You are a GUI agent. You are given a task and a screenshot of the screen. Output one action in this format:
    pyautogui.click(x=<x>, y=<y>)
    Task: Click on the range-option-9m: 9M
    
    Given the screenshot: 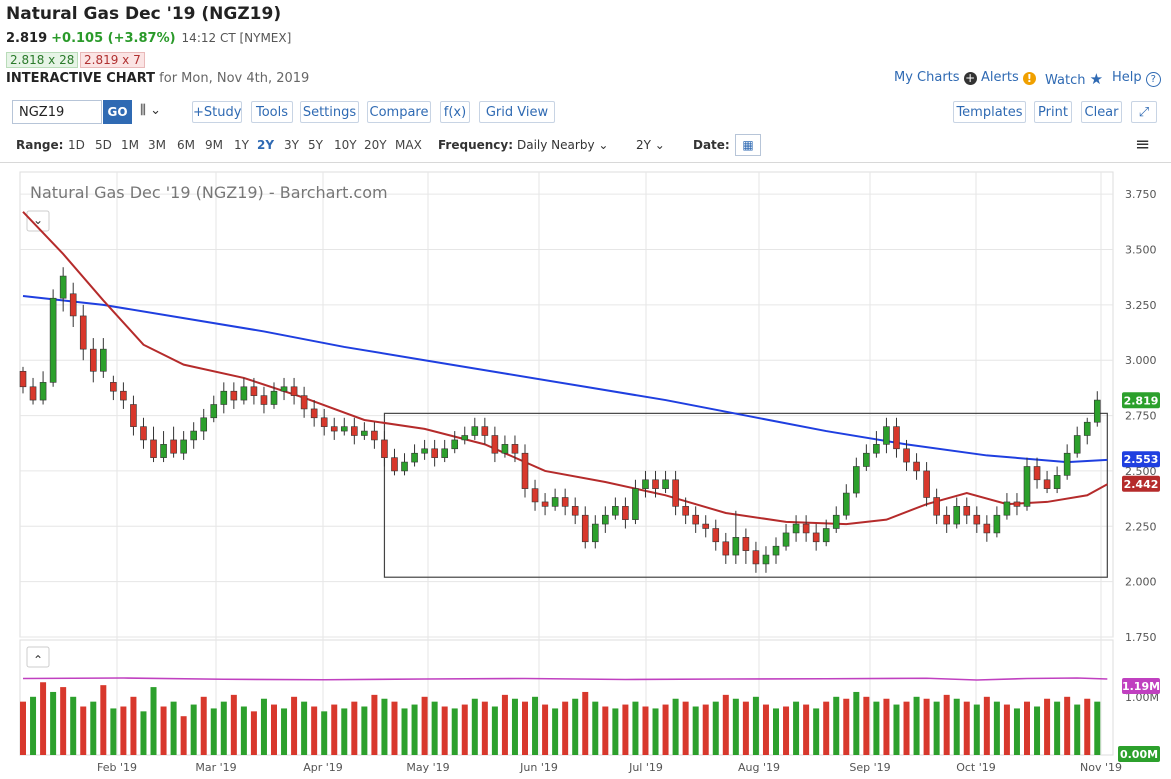 What is the action you would take?
    pyautogui.click(x=214, y=145)
    